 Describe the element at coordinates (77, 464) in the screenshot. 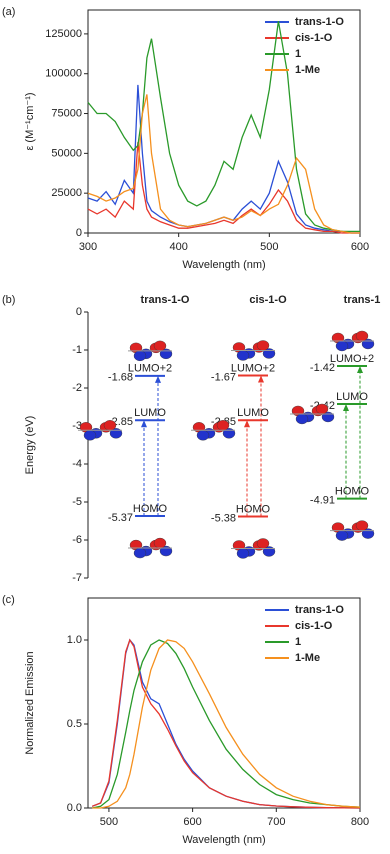

I see `y-tick-label: -4` at that location.